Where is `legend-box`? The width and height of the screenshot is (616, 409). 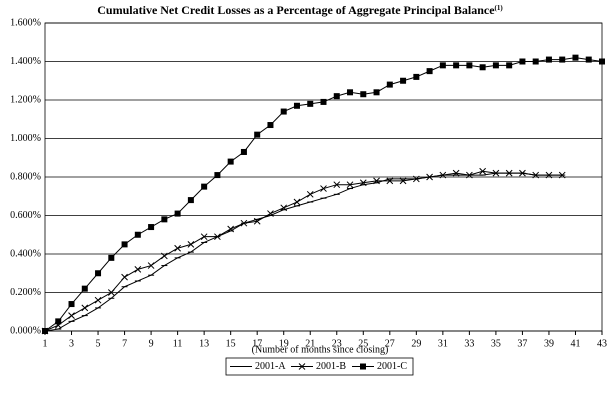 legend-box is located at coordinates (319, 366).